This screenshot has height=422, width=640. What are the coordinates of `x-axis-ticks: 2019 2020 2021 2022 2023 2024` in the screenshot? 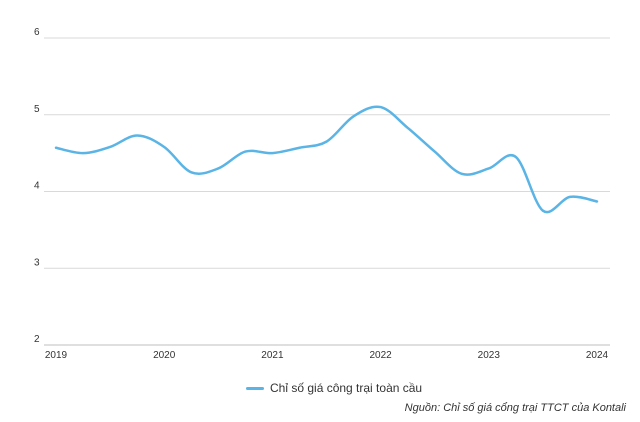 It's located at (327, 355).